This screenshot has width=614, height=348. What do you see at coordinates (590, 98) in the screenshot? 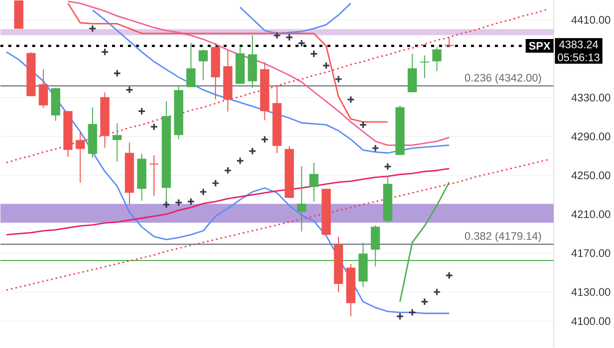
I see `y-tick-label: 4330.00` at bounding box center [590, 98].